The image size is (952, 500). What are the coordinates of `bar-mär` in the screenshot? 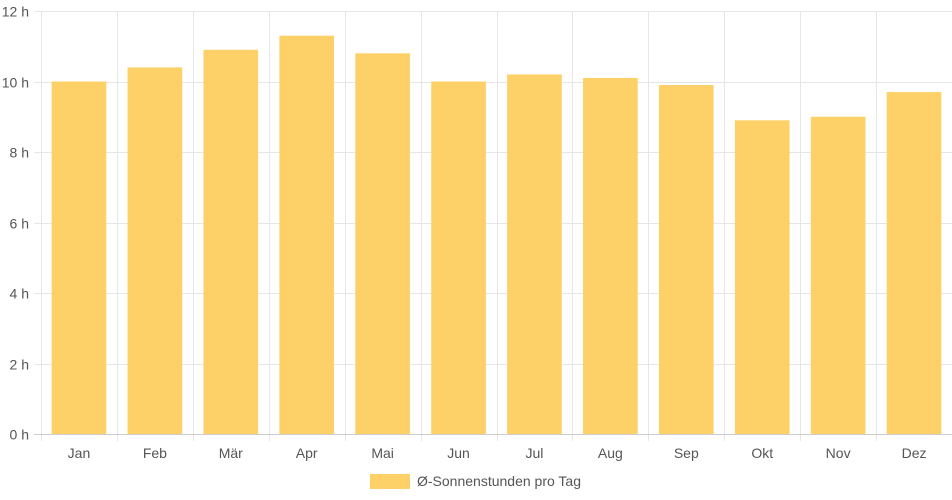 It's located at (231, 242).